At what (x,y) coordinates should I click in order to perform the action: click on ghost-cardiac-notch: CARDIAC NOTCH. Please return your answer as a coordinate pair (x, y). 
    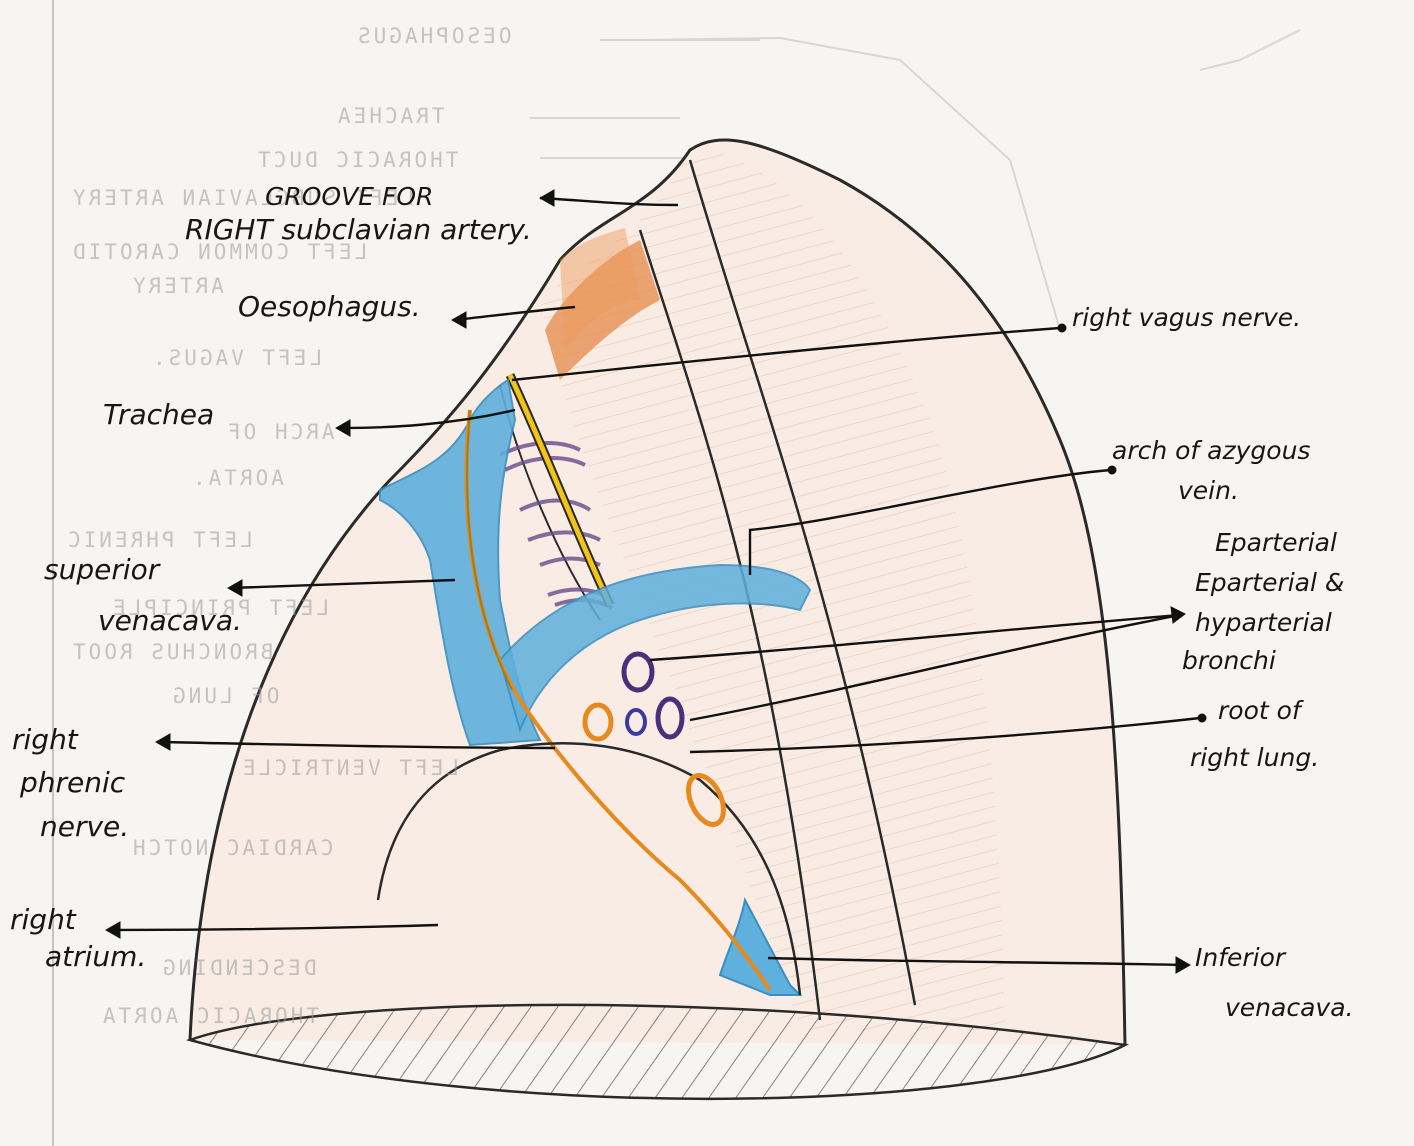
    Looking at the image, I should click on (232, 848).